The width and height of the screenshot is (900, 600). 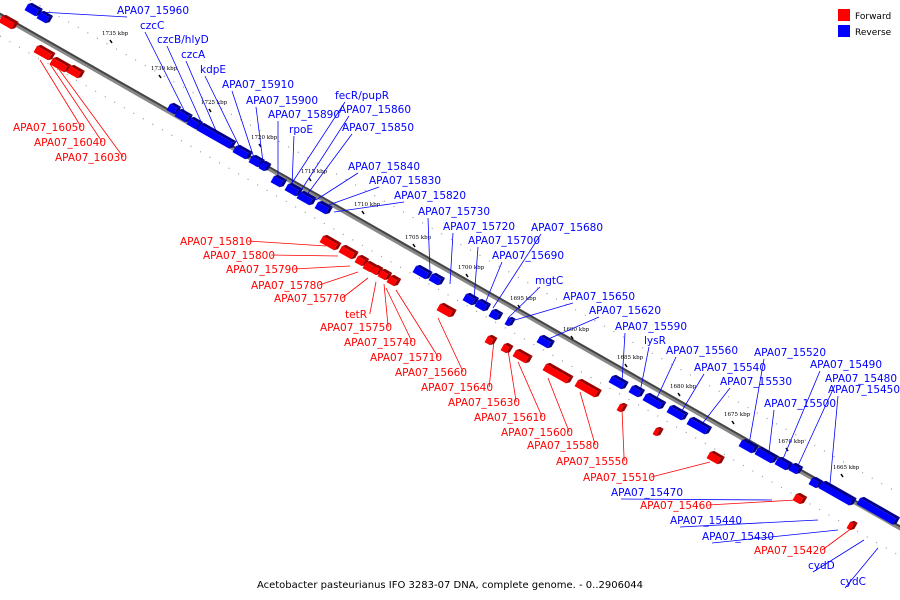 I want to click on forward-gene-label: APA07_15580, so click(x=563, y=446).